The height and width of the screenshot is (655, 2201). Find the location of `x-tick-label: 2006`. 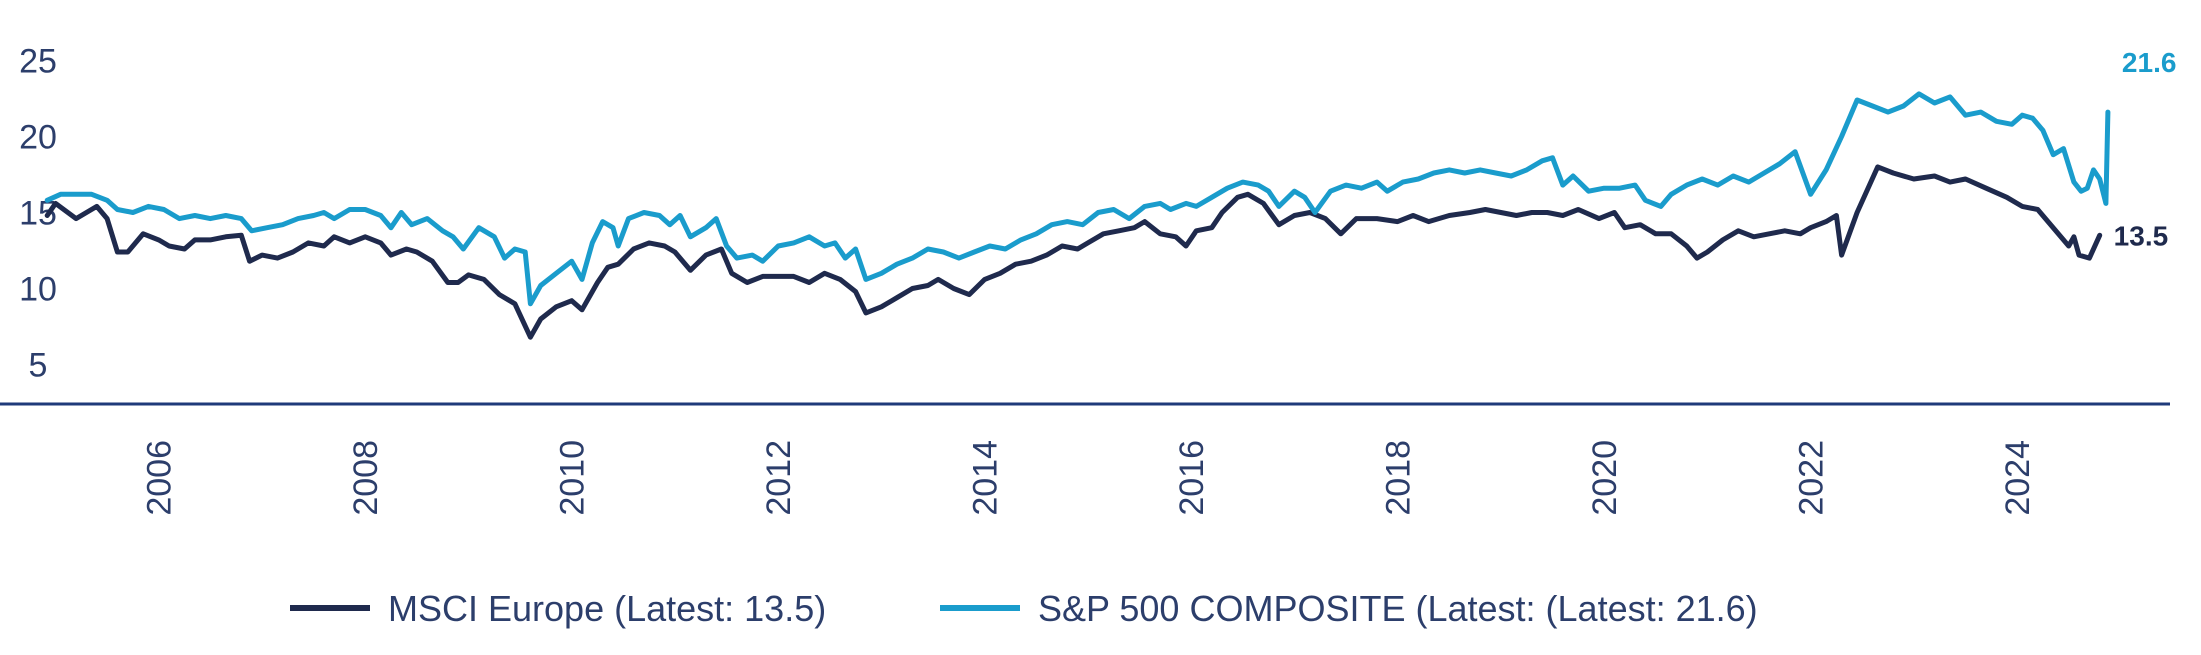

x-tick-label: 2006 is located at coordinates (160, 478).